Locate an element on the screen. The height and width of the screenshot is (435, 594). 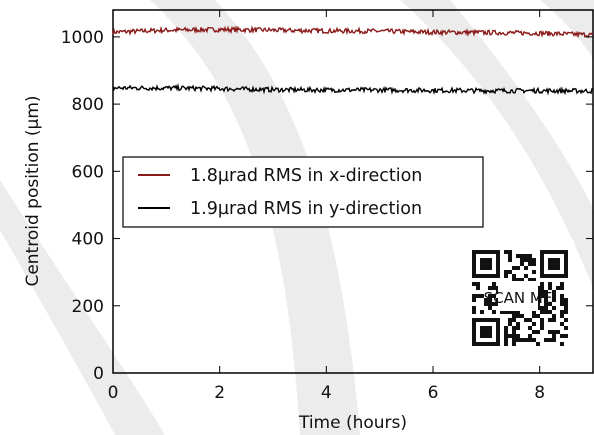
qr-code-label: SCAN ME is located at coordinates (518, 298).